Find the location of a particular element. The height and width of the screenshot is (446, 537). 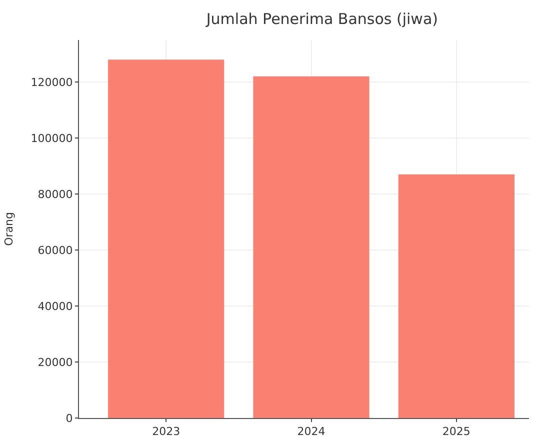

chart-title: Jumlah Penerima Bansos (jiwa) is located at coordinates (321, 19).